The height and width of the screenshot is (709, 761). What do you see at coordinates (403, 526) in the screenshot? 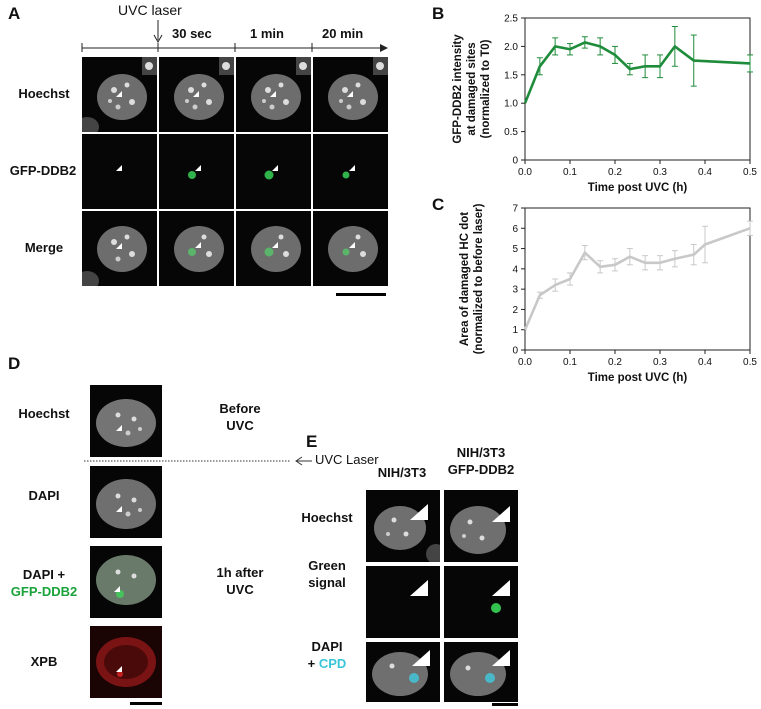
I see `e-image-nih-hoechst` at bounding box center [403, 526].